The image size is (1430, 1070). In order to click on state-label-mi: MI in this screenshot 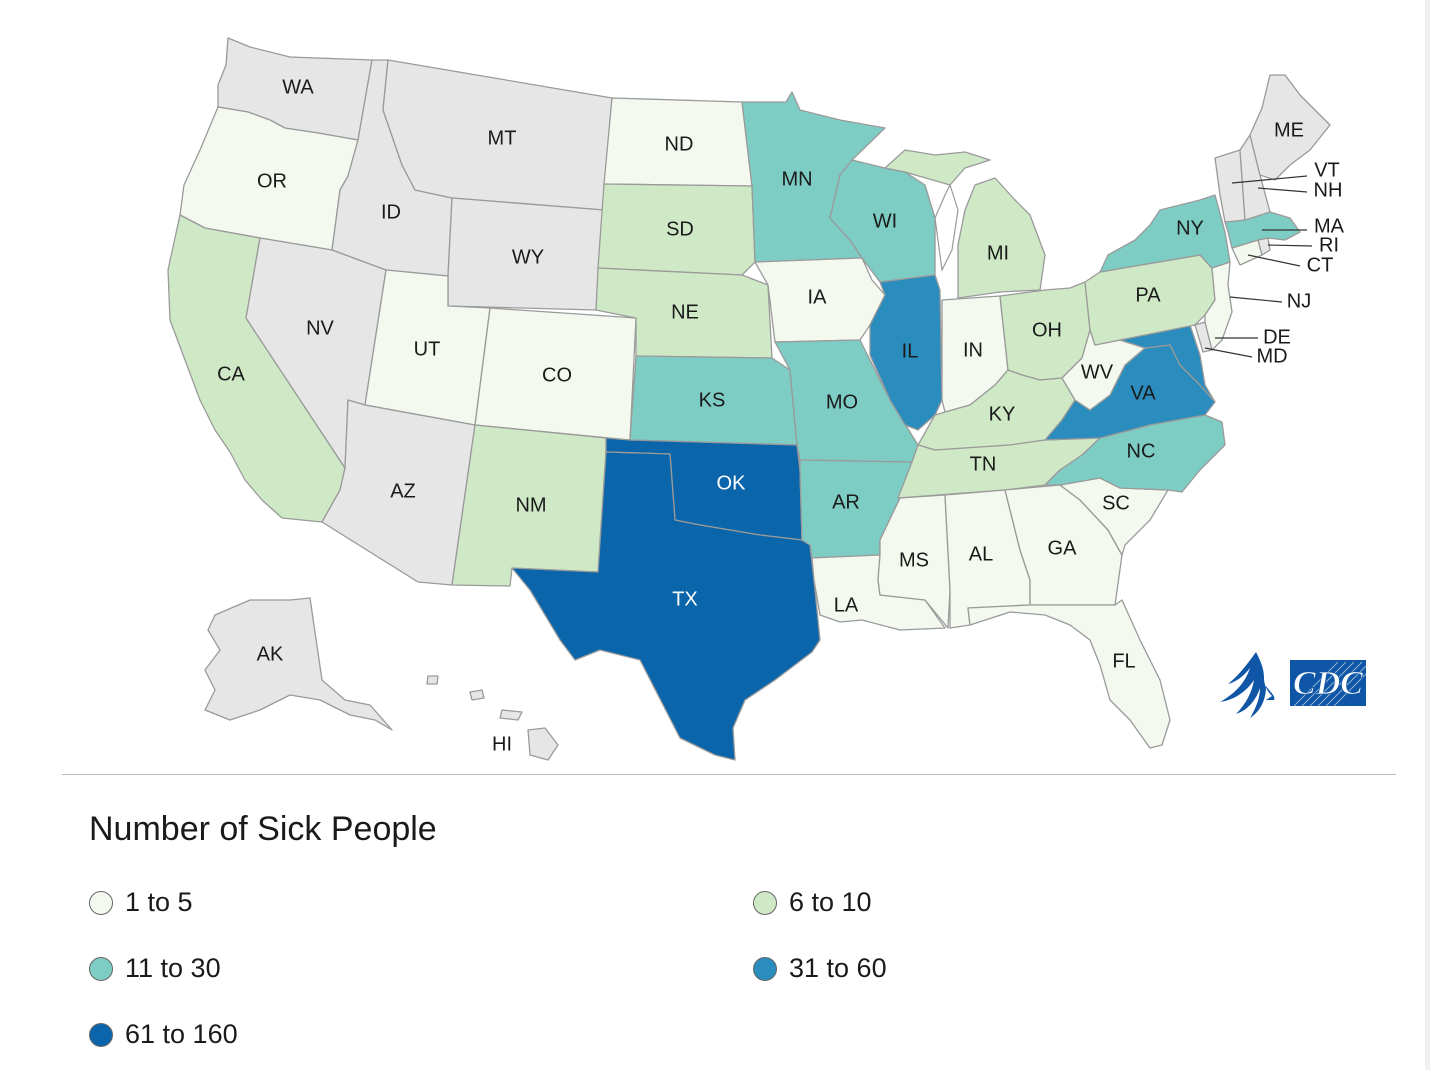, I will do `click(998, 253)`.